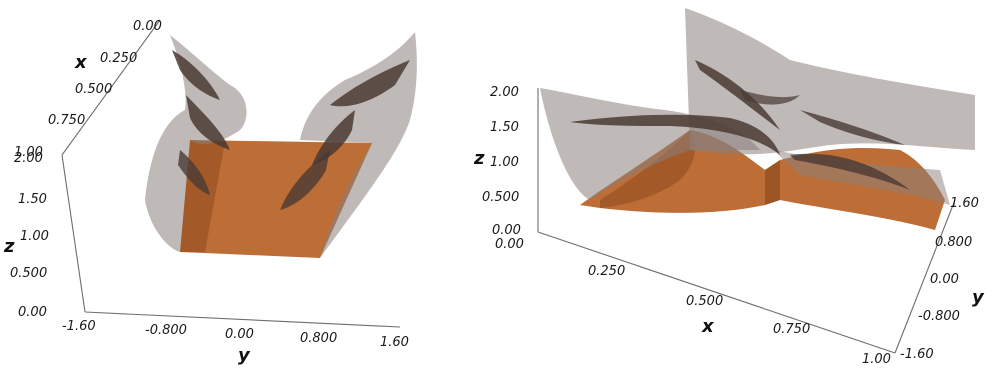  I want to click on right-y-tick: -1.60, so click(917, 354).